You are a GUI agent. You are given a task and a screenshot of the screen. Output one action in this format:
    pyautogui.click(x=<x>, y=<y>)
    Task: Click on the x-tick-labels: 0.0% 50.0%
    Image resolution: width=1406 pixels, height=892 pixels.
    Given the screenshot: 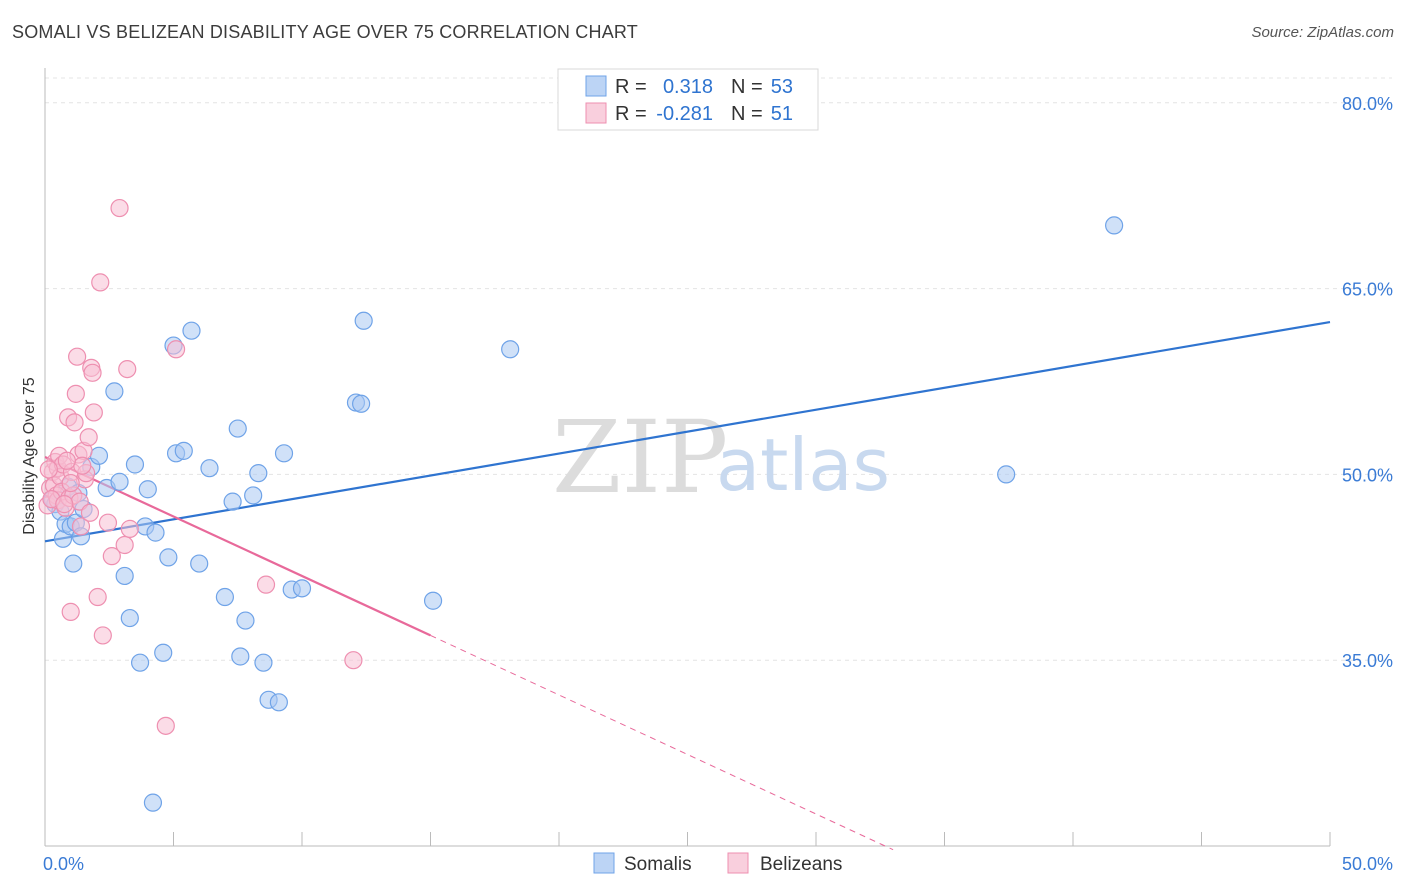 What is the action you would take?
    pyautogui.click(x=718, y=864)
    